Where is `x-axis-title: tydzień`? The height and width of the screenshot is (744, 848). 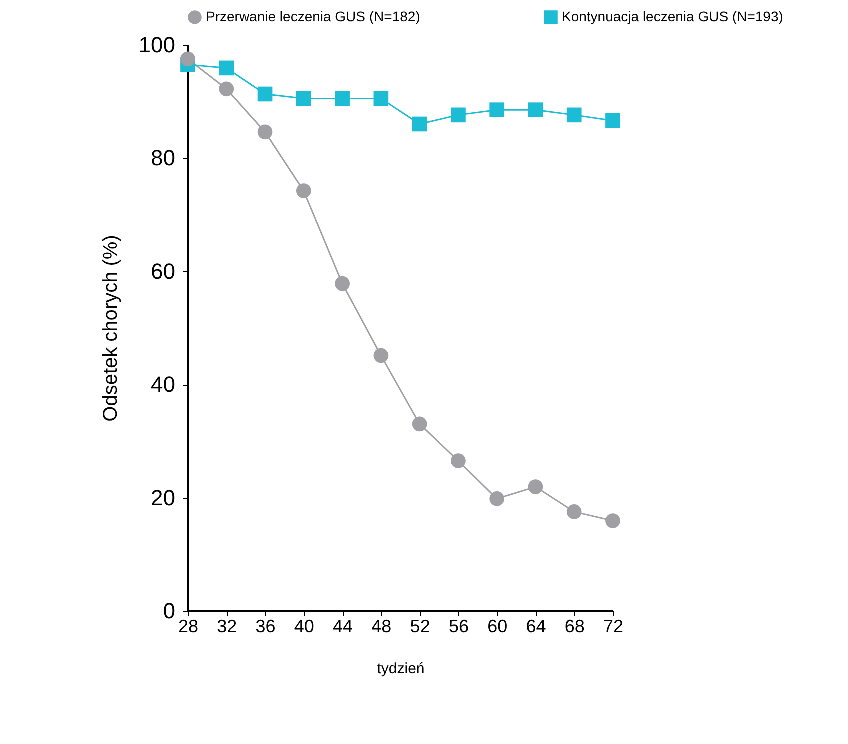 x-axis-title: tydzień is located at coordinates (401, 669).